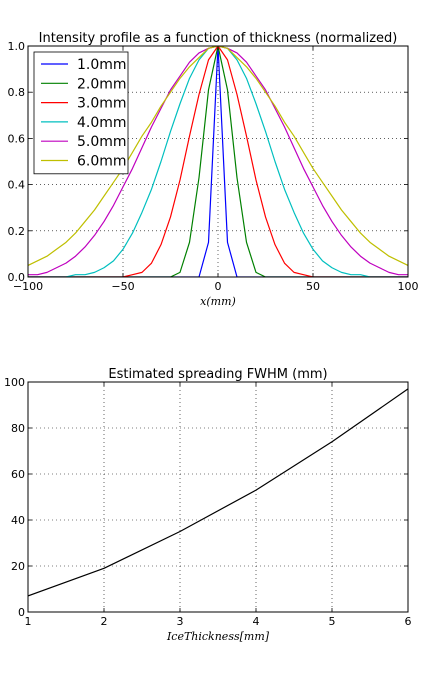  What do you see at coordinates (218, 636) in the screenshot?
I see `x-axis-label: IceThickness[mm]` at bounding box center [218, 636].